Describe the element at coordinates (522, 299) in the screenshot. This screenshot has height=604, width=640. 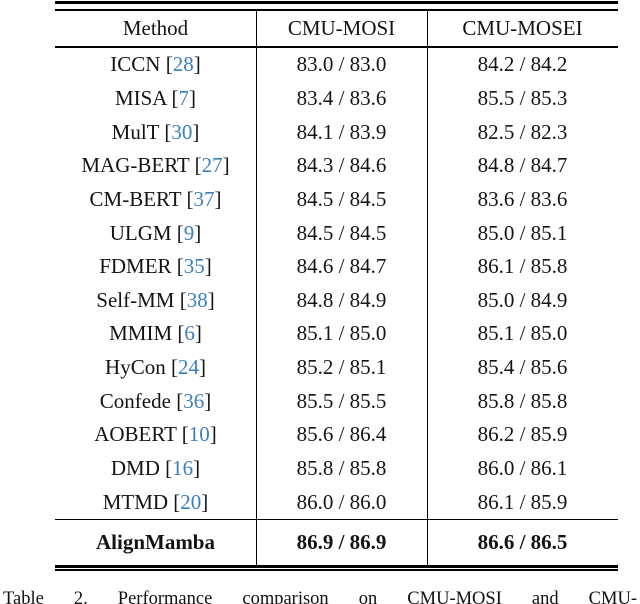
I see `cmu-mosei-score-cell: 85.0 / 84.9` at that location.